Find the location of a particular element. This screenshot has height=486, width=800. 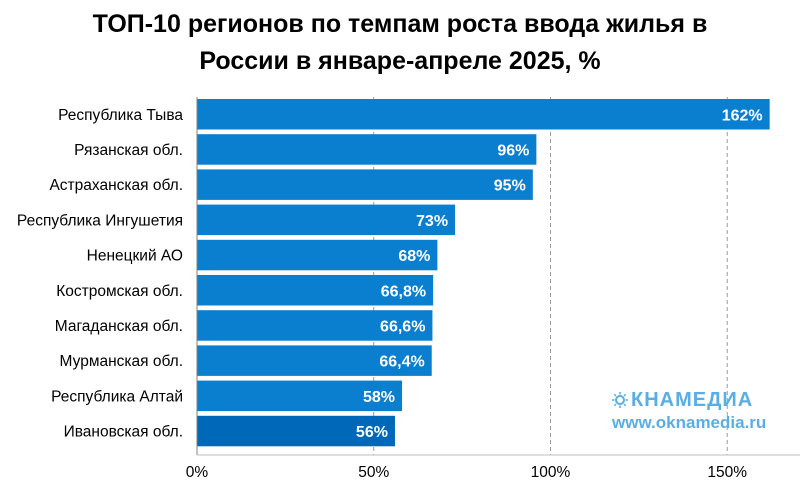

data-label-4: 73% is located at coordinates (432, 221).